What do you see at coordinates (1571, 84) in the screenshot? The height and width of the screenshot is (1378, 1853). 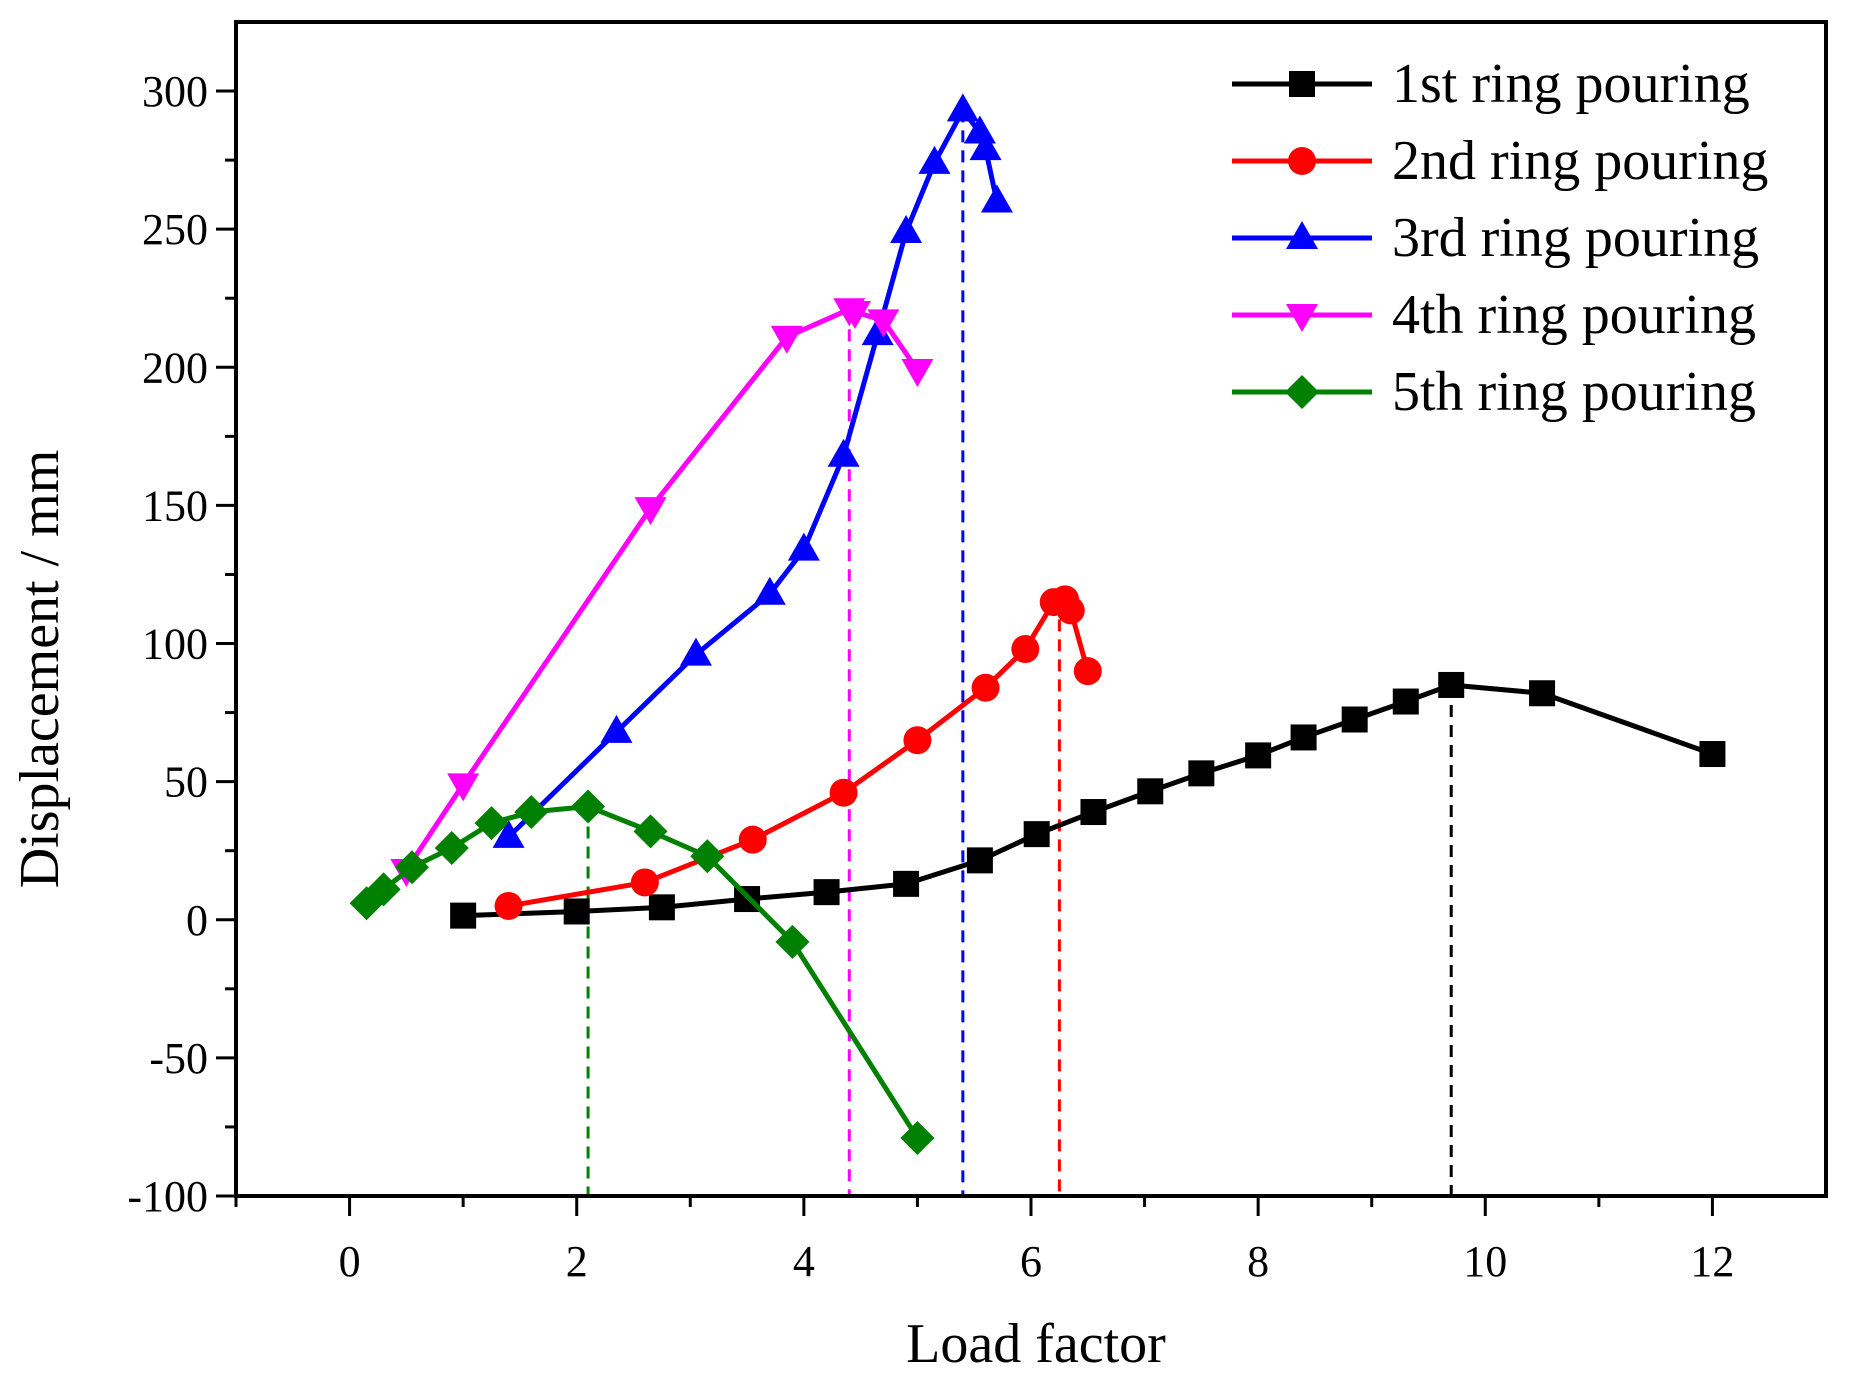 I see `legend-label: 1st ring pouring` at bounding box center [1571, 84].